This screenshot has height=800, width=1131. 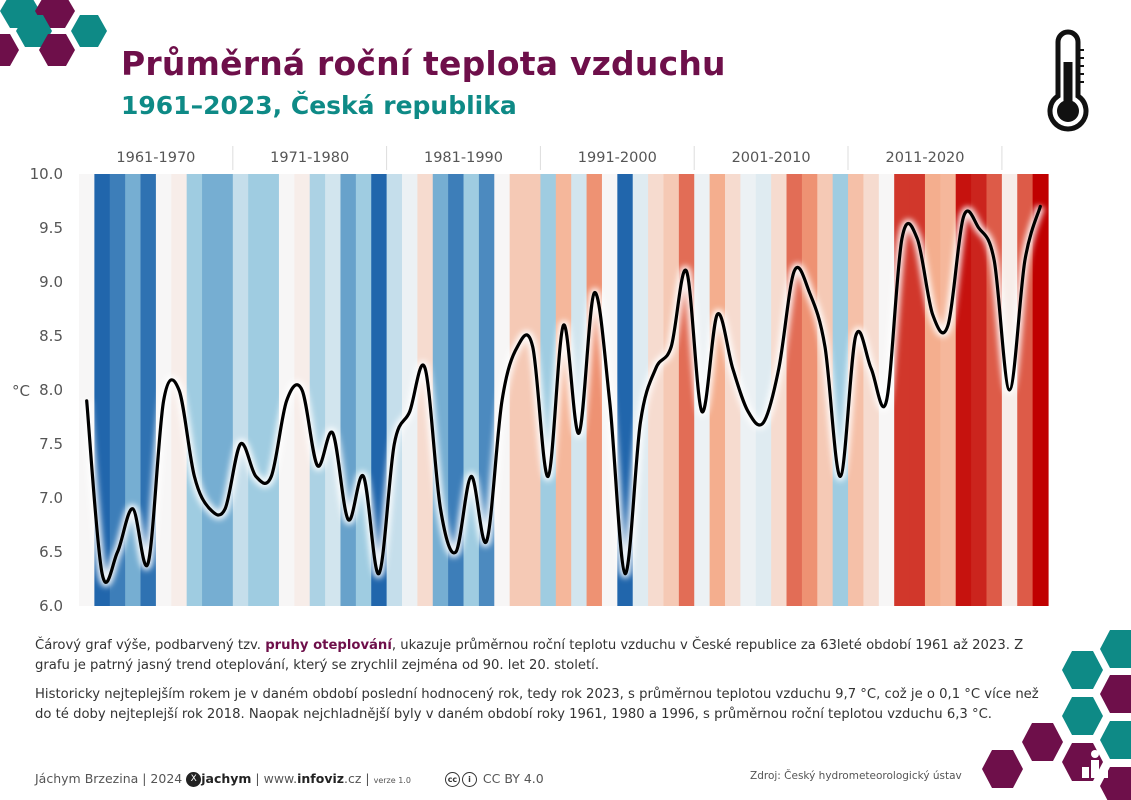 What do you see at coordinates (517, 390) in the screenshot?
I see `stripe-1989` at bounding box center [517, 390].